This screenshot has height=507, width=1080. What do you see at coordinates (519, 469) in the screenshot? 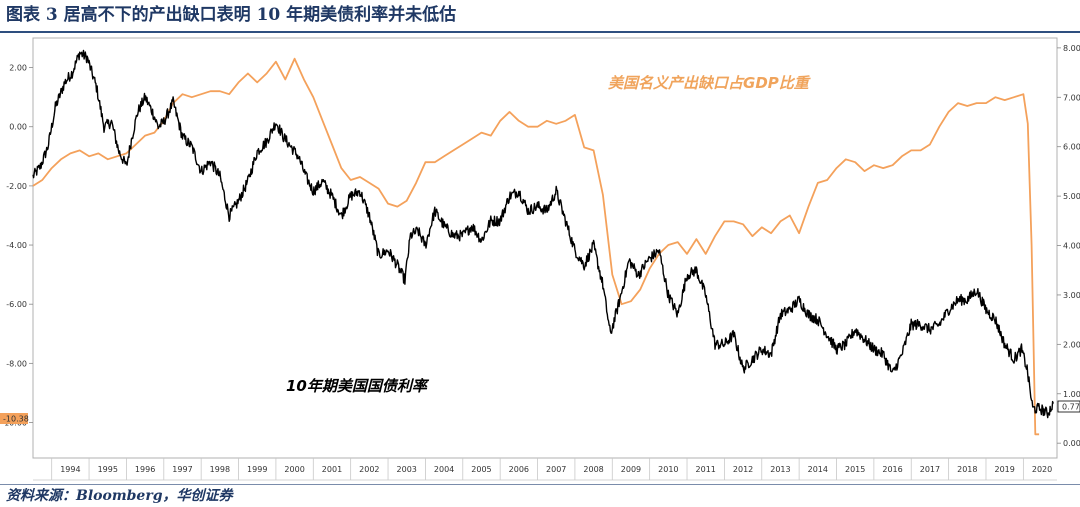
I see `x-tick-label: 2006` at bounding box center [519, 469].